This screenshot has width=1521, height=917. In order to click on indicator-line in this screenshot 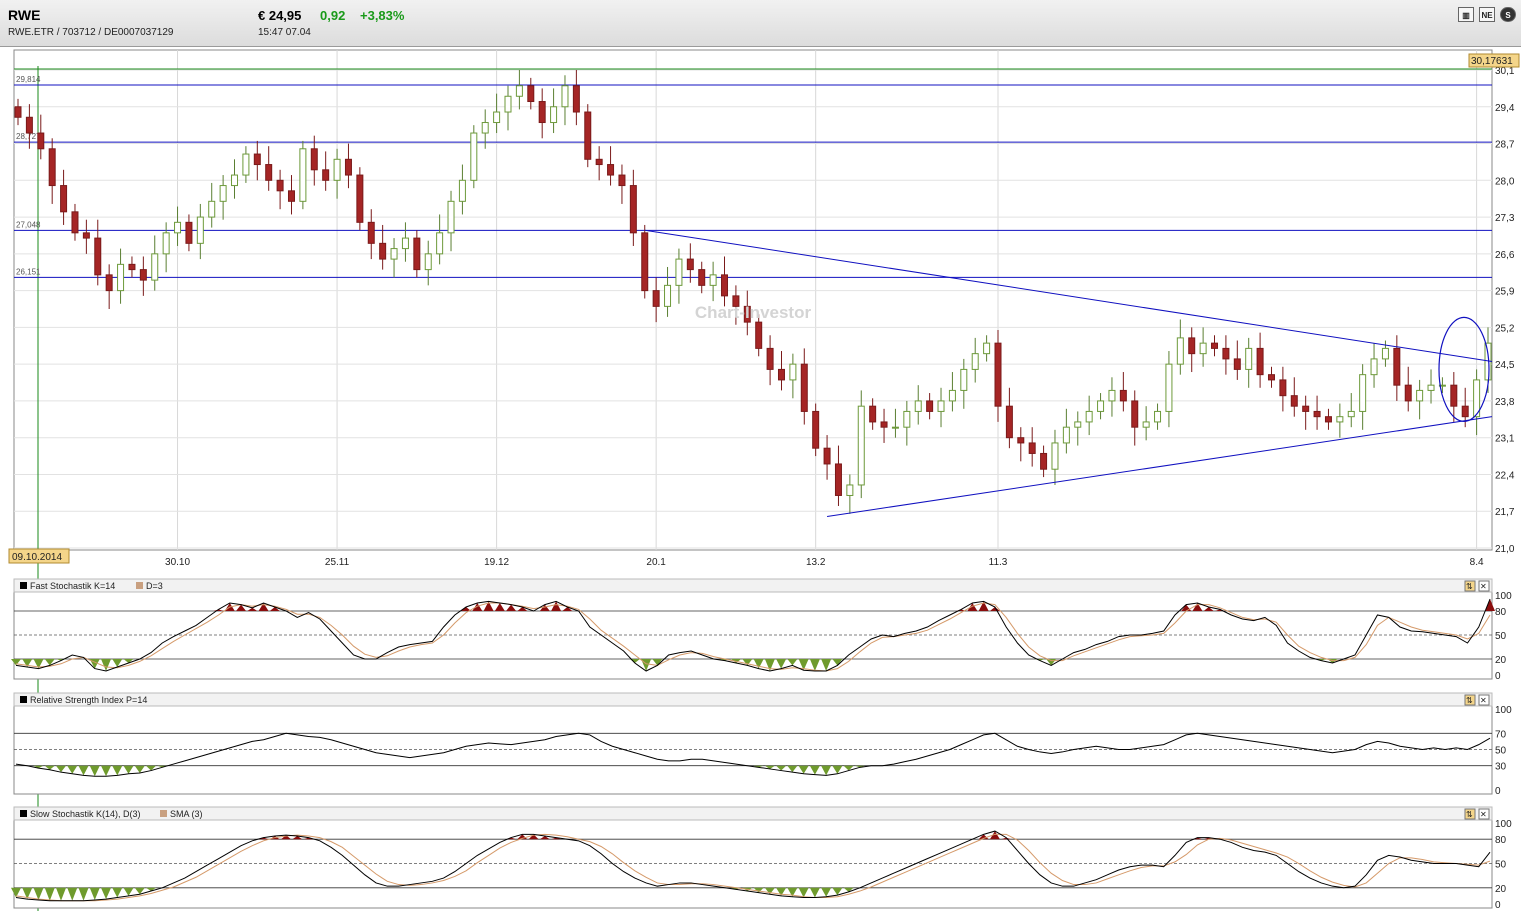, I will do `click(753, 635)`.